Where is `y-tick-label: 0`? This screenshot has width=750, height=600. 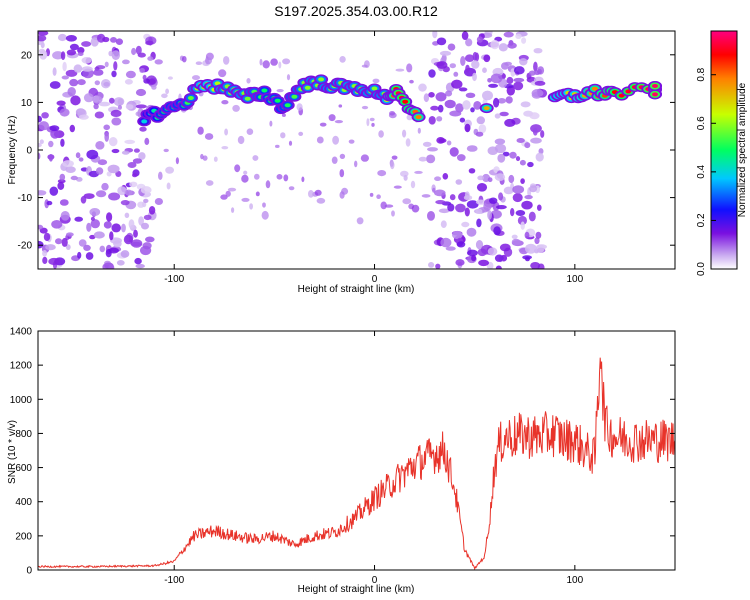 y-tick-label: 0 is located at coordinates (29, 571).